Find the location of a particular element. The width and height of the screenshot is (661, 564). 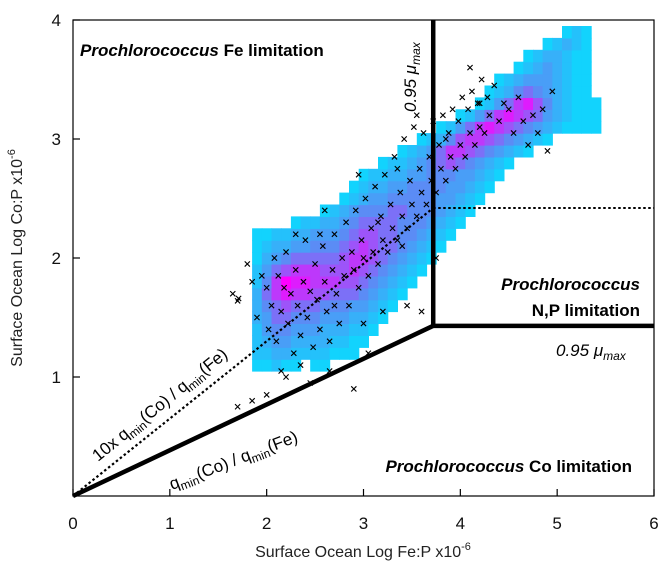

qmin-ratio-end: (Fe) is located at coordinates (283, 441).